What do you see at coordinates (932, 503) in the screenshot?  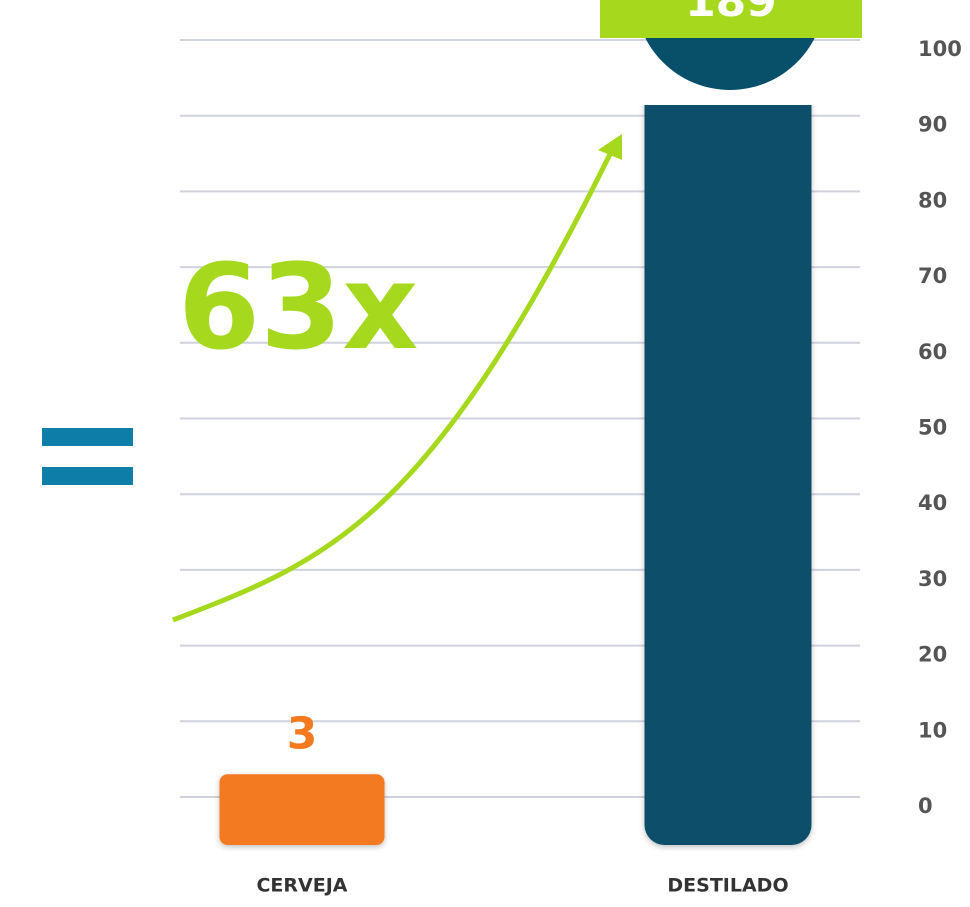 I see `y-tick-label: 40` at bounding box center [932, 503].